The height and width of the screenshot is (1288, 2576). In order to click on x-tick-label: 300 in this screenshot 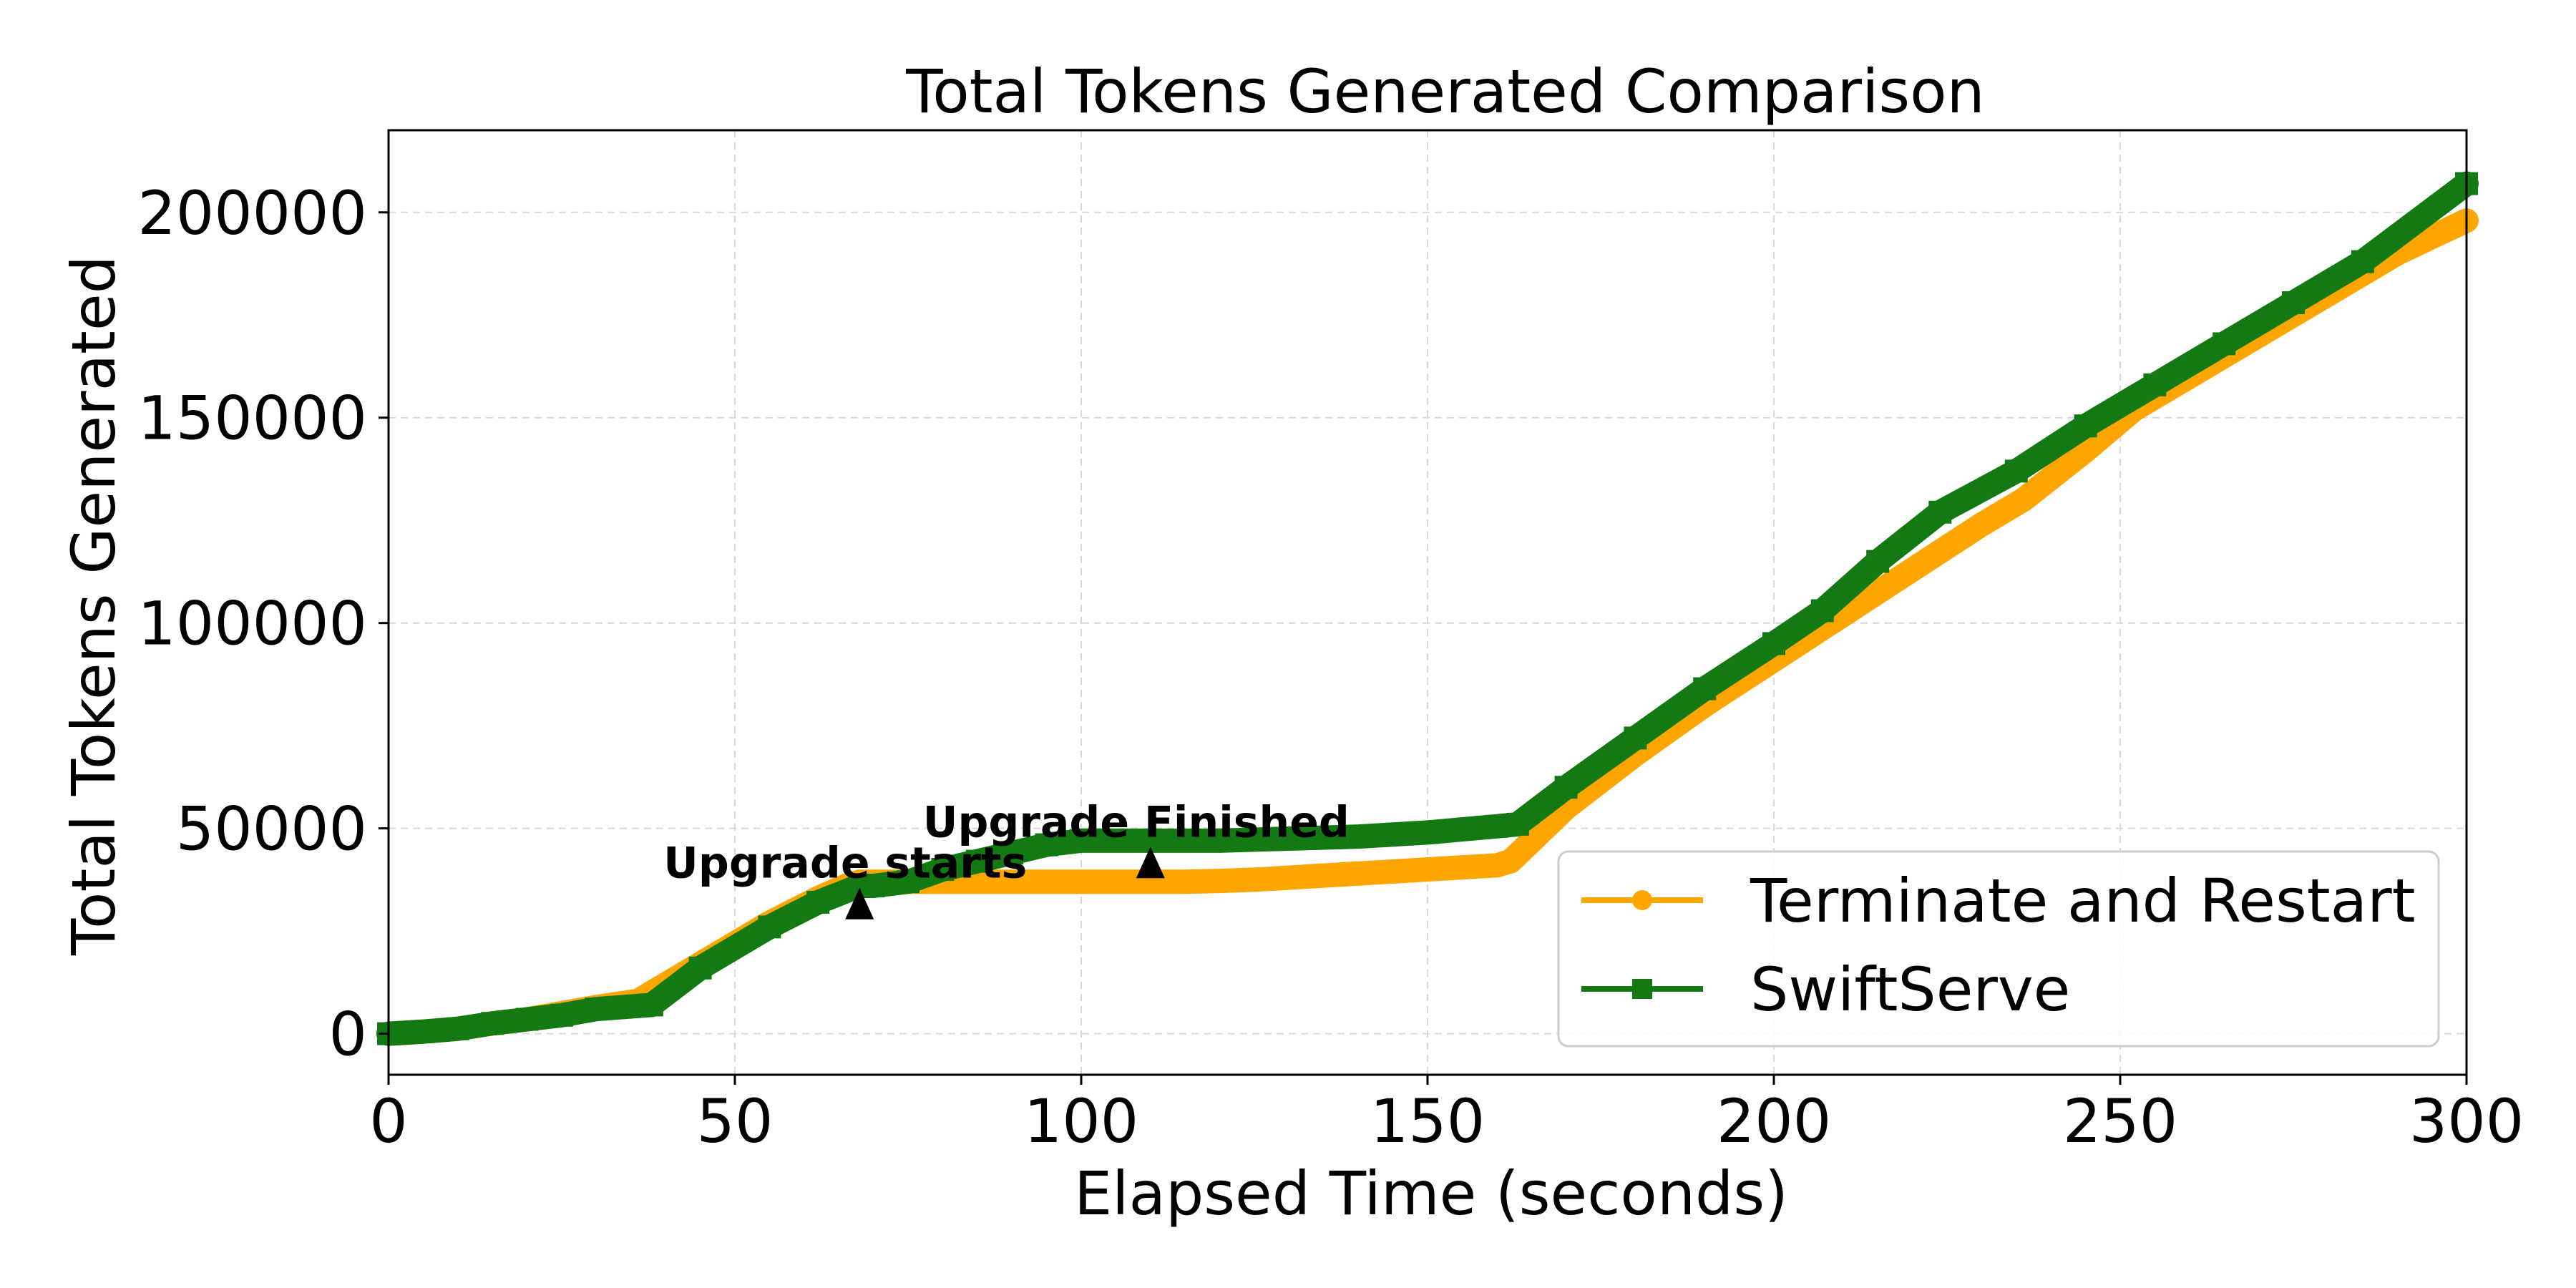, I will do `click(2466, 1121)`.